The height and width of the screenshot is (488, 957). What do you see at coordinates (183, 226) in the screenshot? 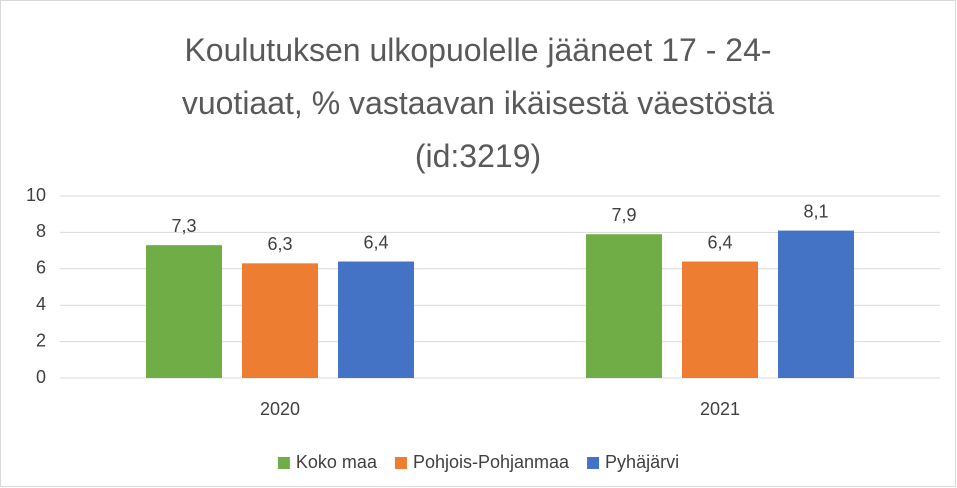
I see `data-label: 7,3` at bounding box center [183, 226].